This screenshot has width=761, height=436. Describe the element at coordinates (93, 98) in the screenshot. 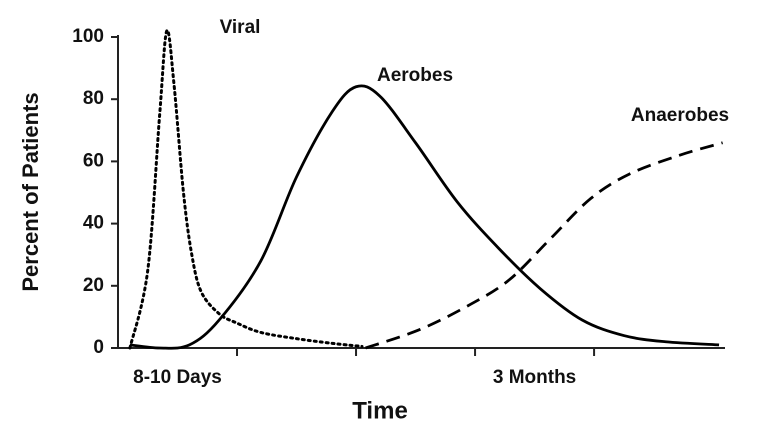

I see `y-tick-label: 80` at that location.